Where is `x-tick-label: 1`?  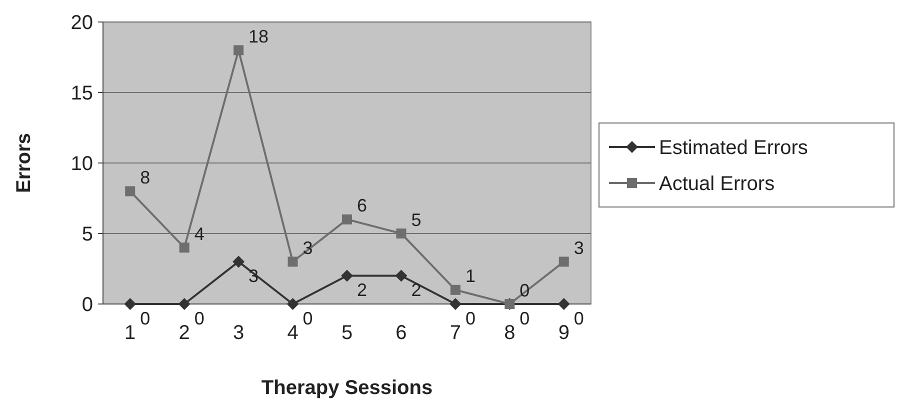 x-tick-label: 1 is located at coordinates (130, 333).